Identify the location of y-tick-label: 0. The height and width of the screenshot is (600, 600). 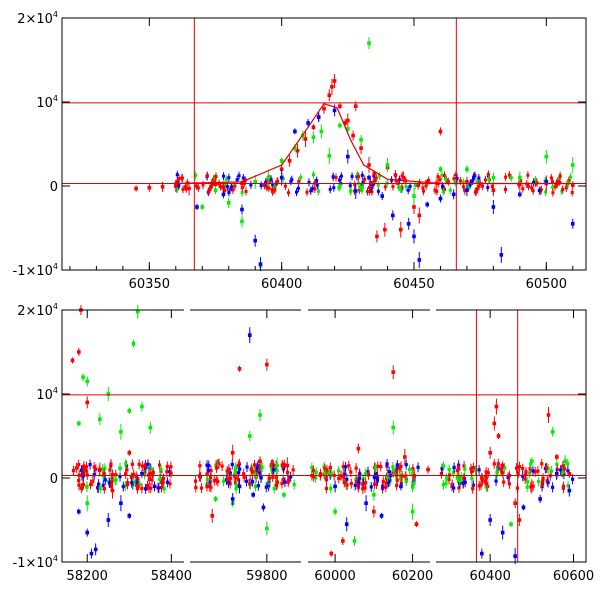
(54, 187).